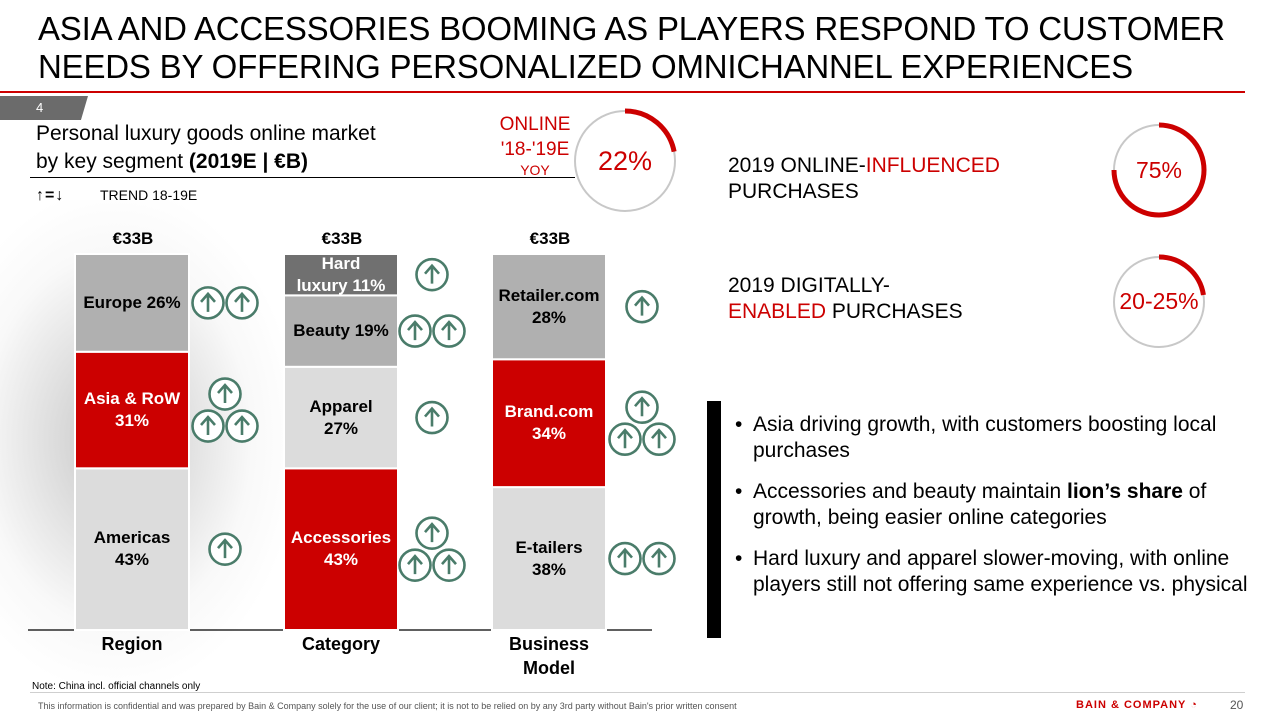  What do you see at coordinates (40, 107) in the screenshot?
I see `slide-tab-number: 4` at bounding box center [40, 107].